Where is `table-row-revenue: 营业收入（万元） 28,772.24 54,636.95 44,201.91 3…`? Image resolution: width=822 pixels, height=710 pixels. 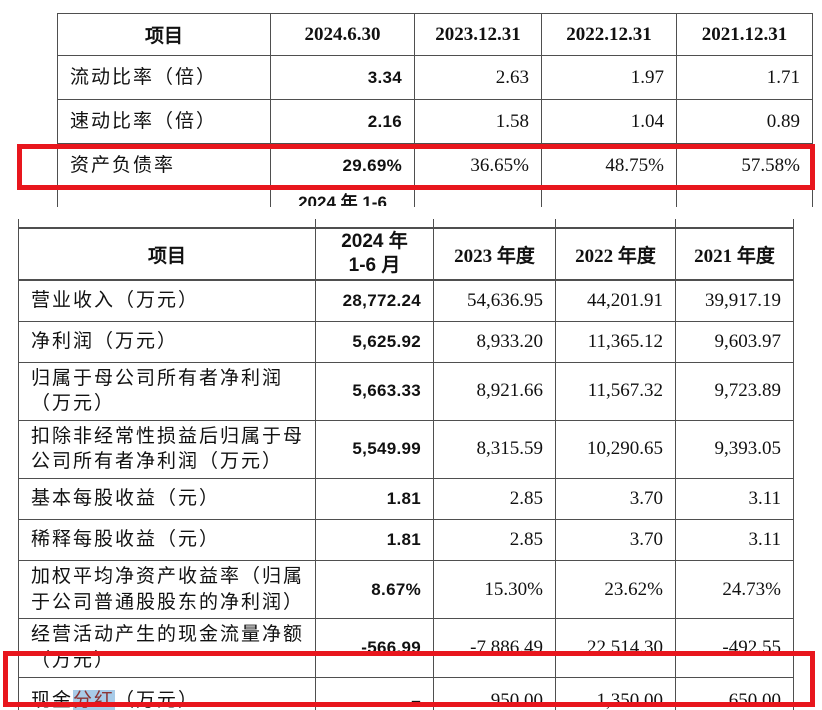 table-row-revenue: 营业收入（万元） 28,772.24 54,636.95 44,201.91 3… is located at coordinates (406, 300).